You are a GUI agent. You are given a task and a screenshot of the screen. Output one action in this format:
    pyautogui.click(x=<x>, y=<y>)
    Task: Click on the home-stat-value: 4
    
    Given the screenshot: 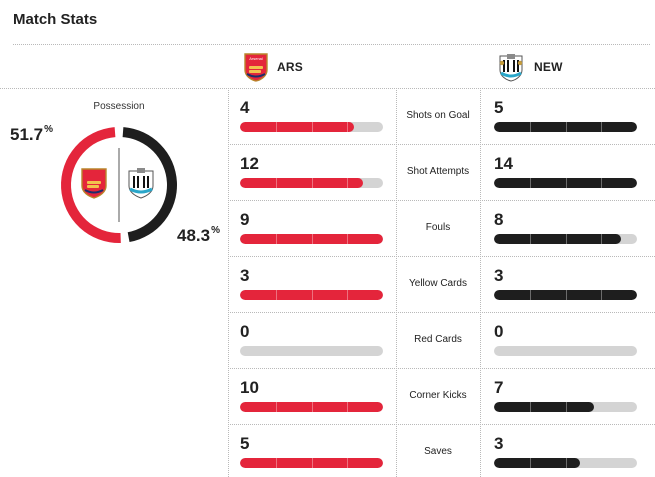 What is the action you would take?
    pyautogui.click(x=245, y=107)
    